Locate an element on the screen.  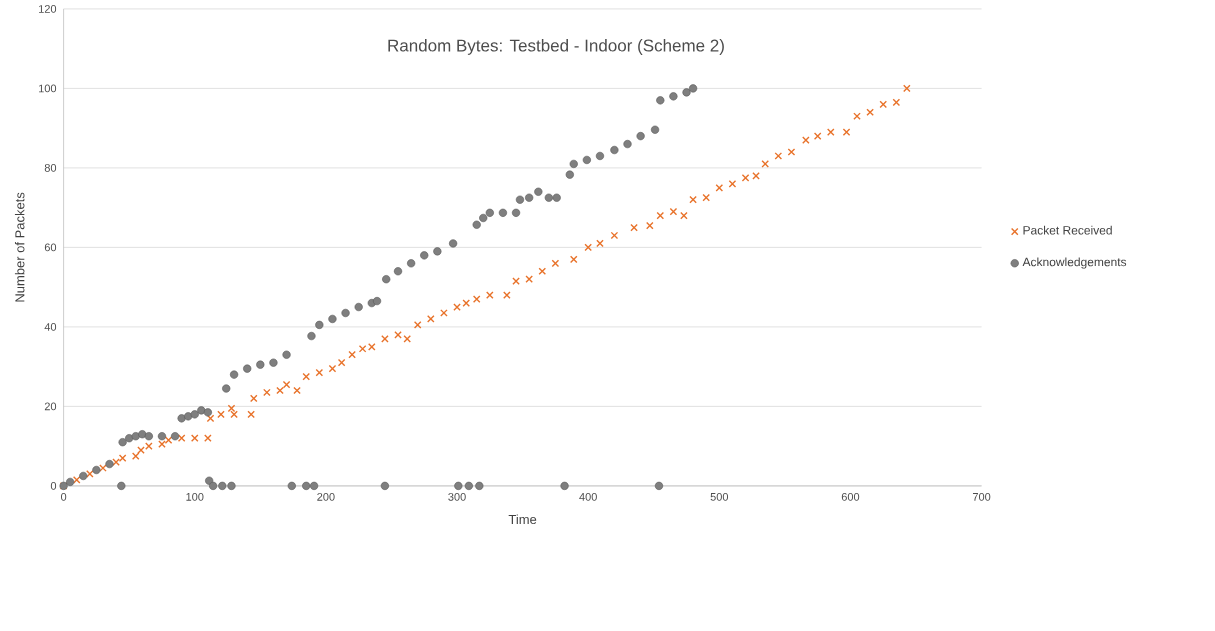
legend-label: Packet Received is located at coordinates (1067, 230).